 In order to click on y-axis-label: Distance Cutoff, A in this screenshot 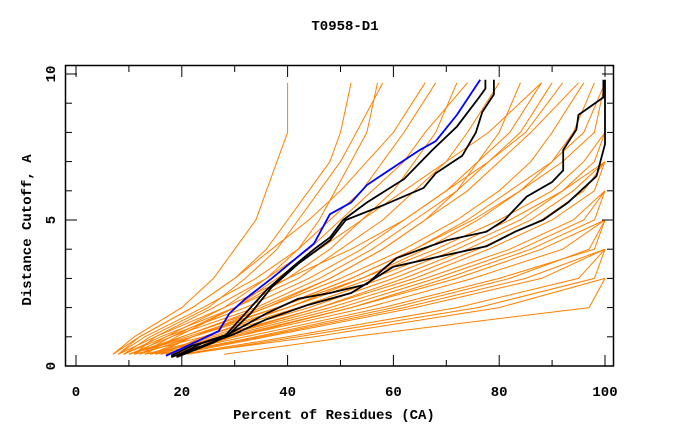, I will do `click(28, 230)`.